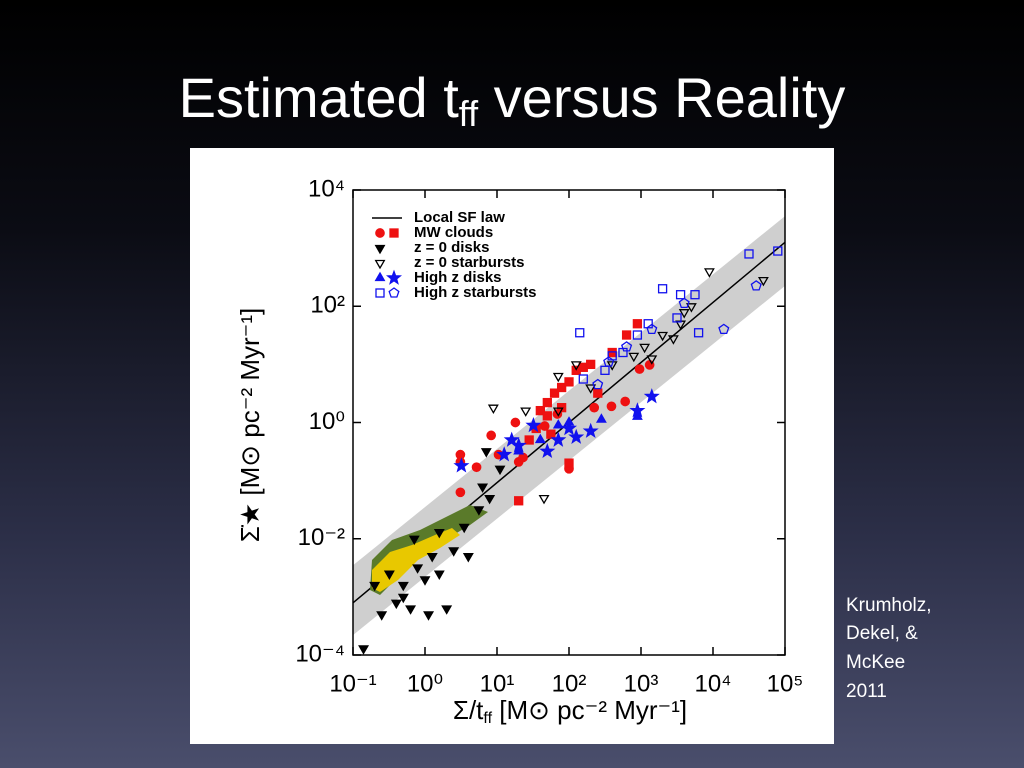  What do you see at coordinates (327, 305) in the screenshot?
I see `y-tick-label: 10²` at bounding box center [327, 305].